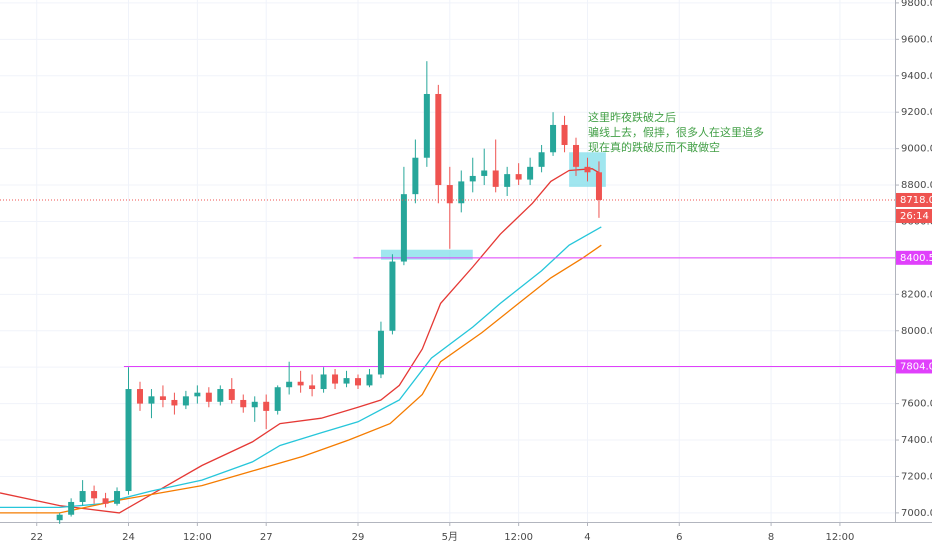 The height and width of the screenshot is (554, 932). I want to click on x-tick-label: 5月, so click(450, 537).